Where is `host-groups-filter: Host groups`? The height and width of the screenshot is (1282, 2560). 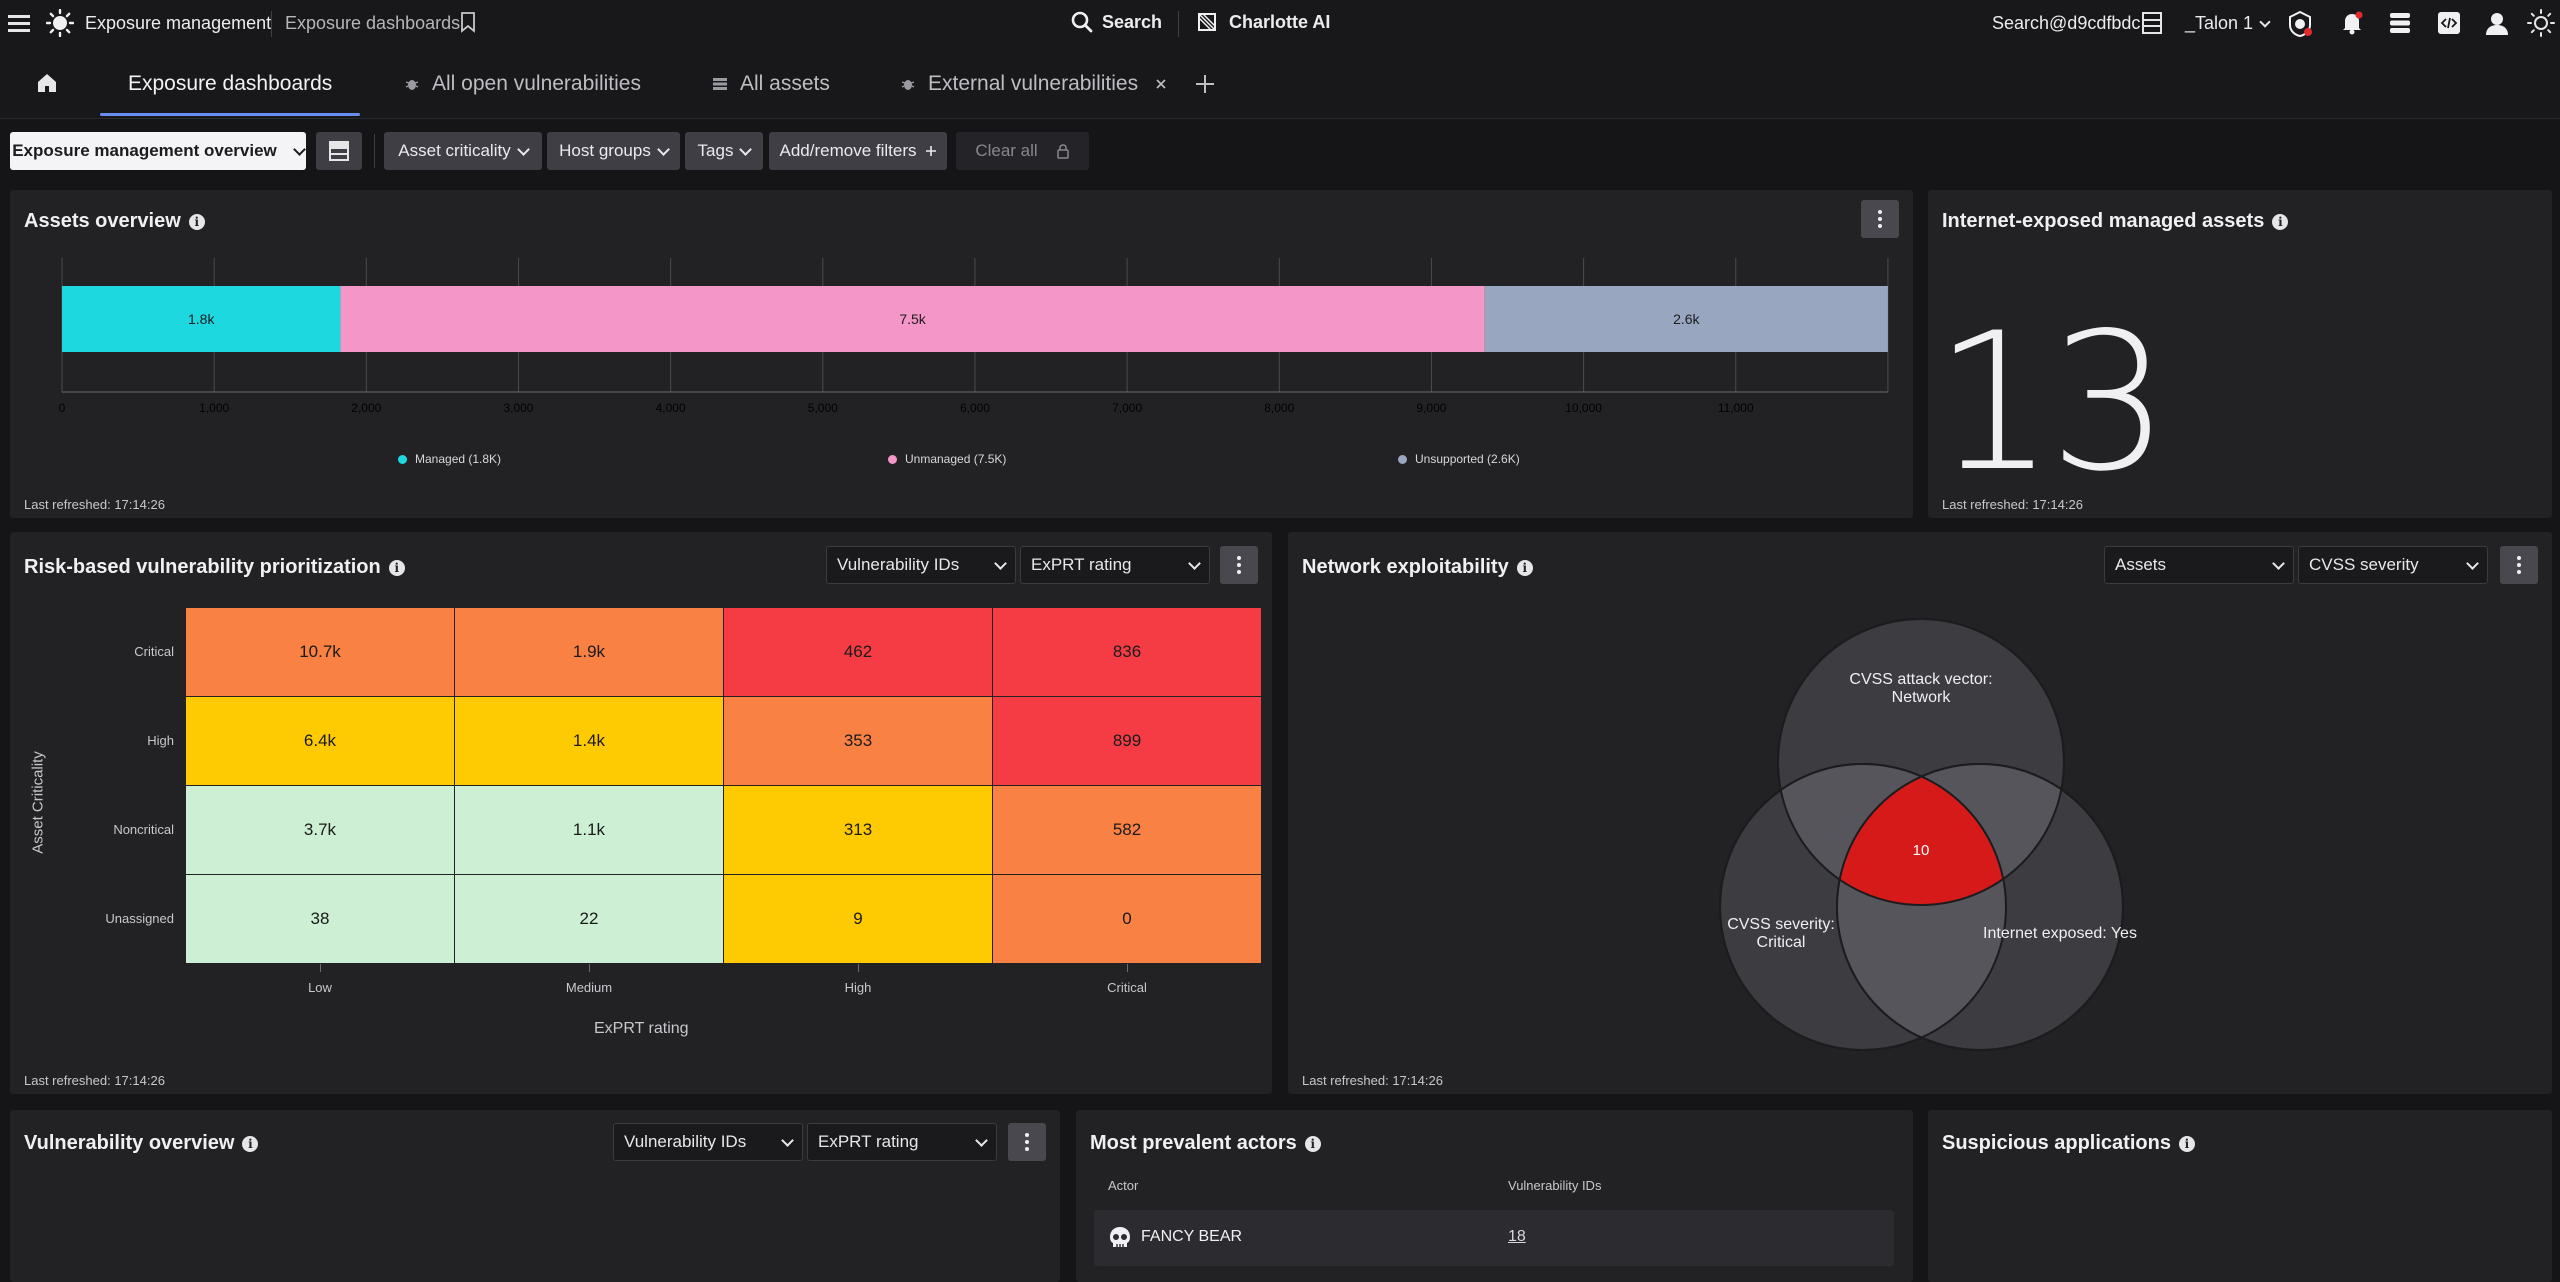
host-groups-filter: Host groups is located at coordinates (613, 151).